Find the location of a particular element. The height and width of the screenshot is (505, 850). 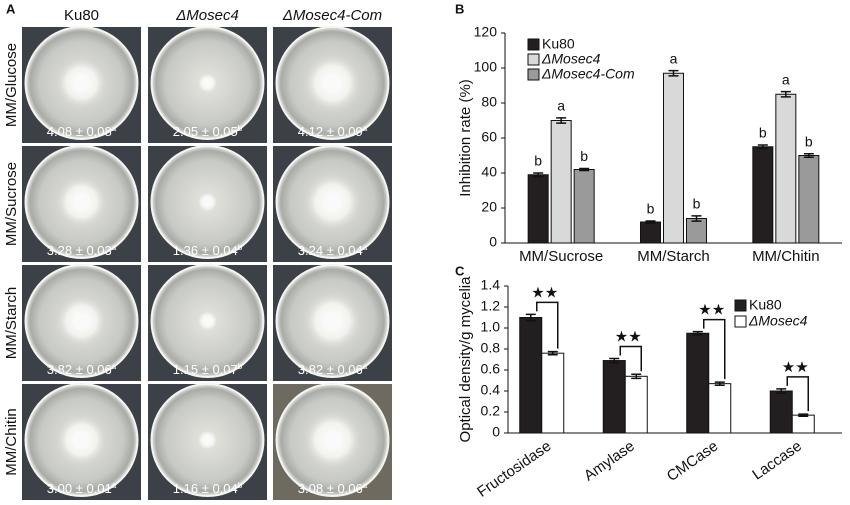

y-tick-label: 80 is located at coordinates (489, 102).